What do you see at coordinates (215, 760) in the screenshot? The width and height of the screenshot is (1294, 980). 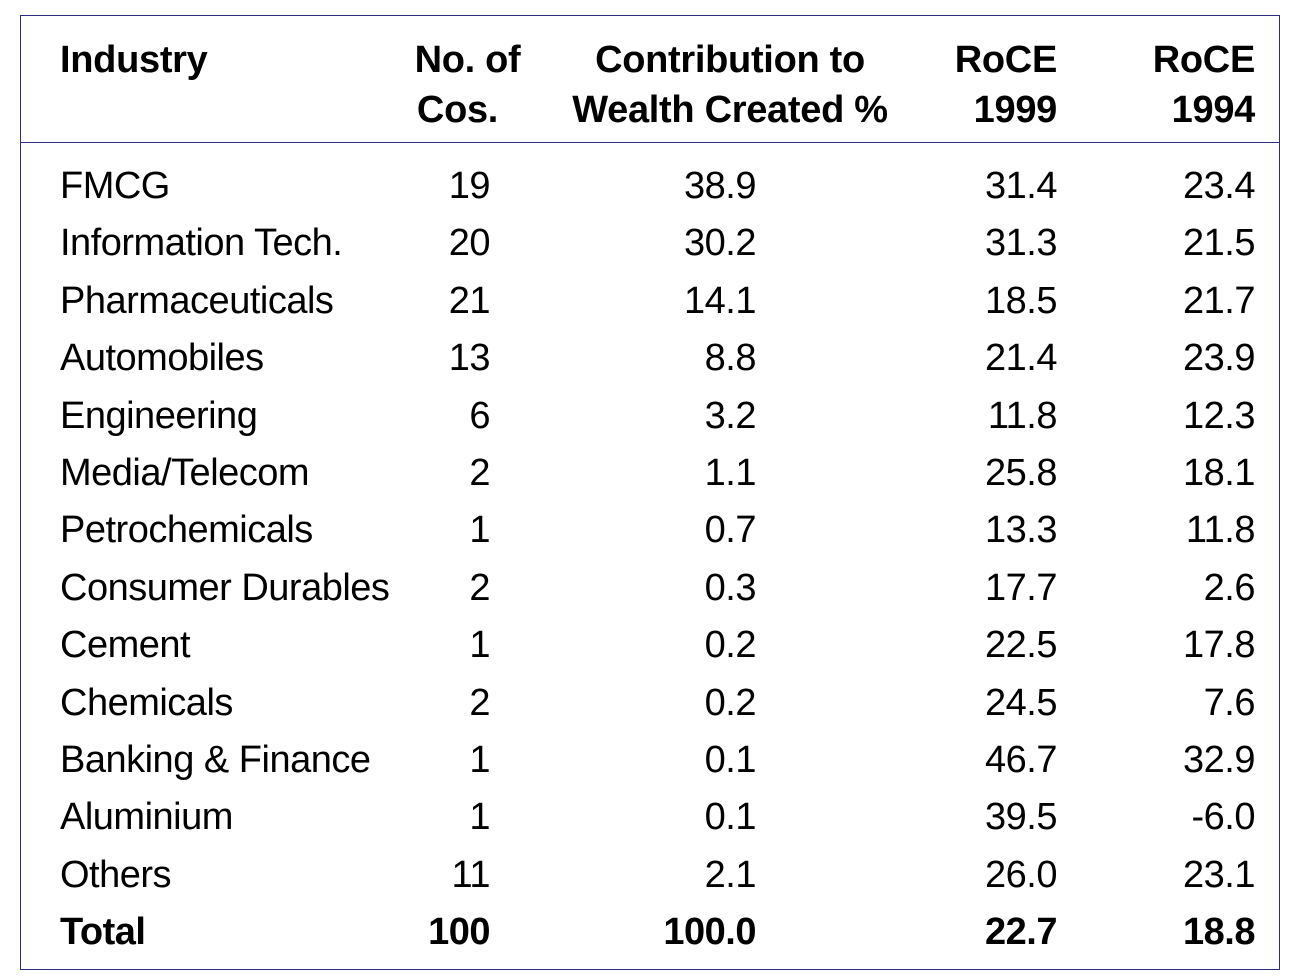 I see `cell-industry: Banking & Finance` at bounding box center [215, 760].